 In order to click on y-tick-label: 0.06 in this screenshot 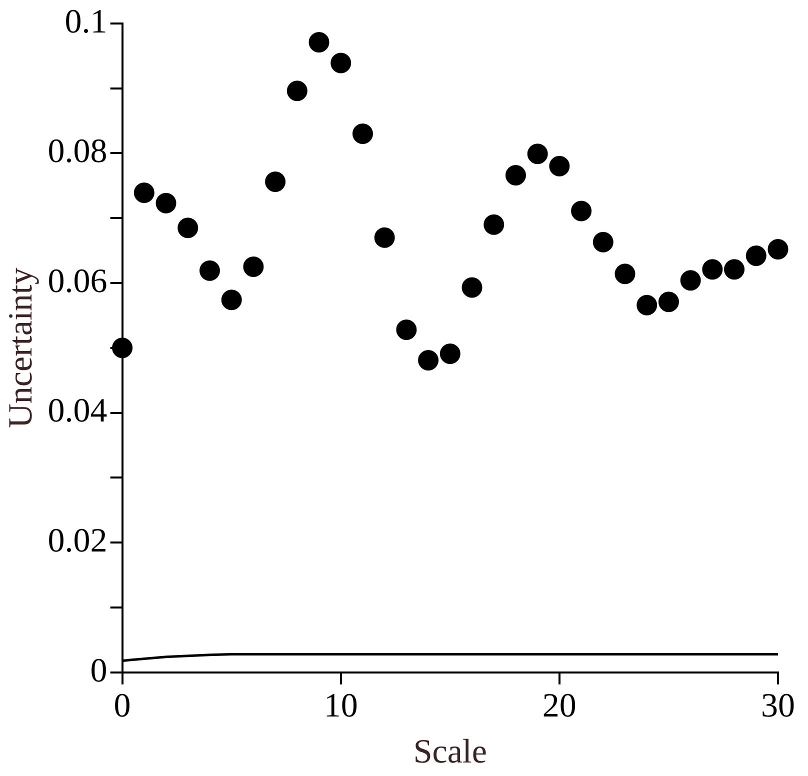, I will do `click(78, 281)`.